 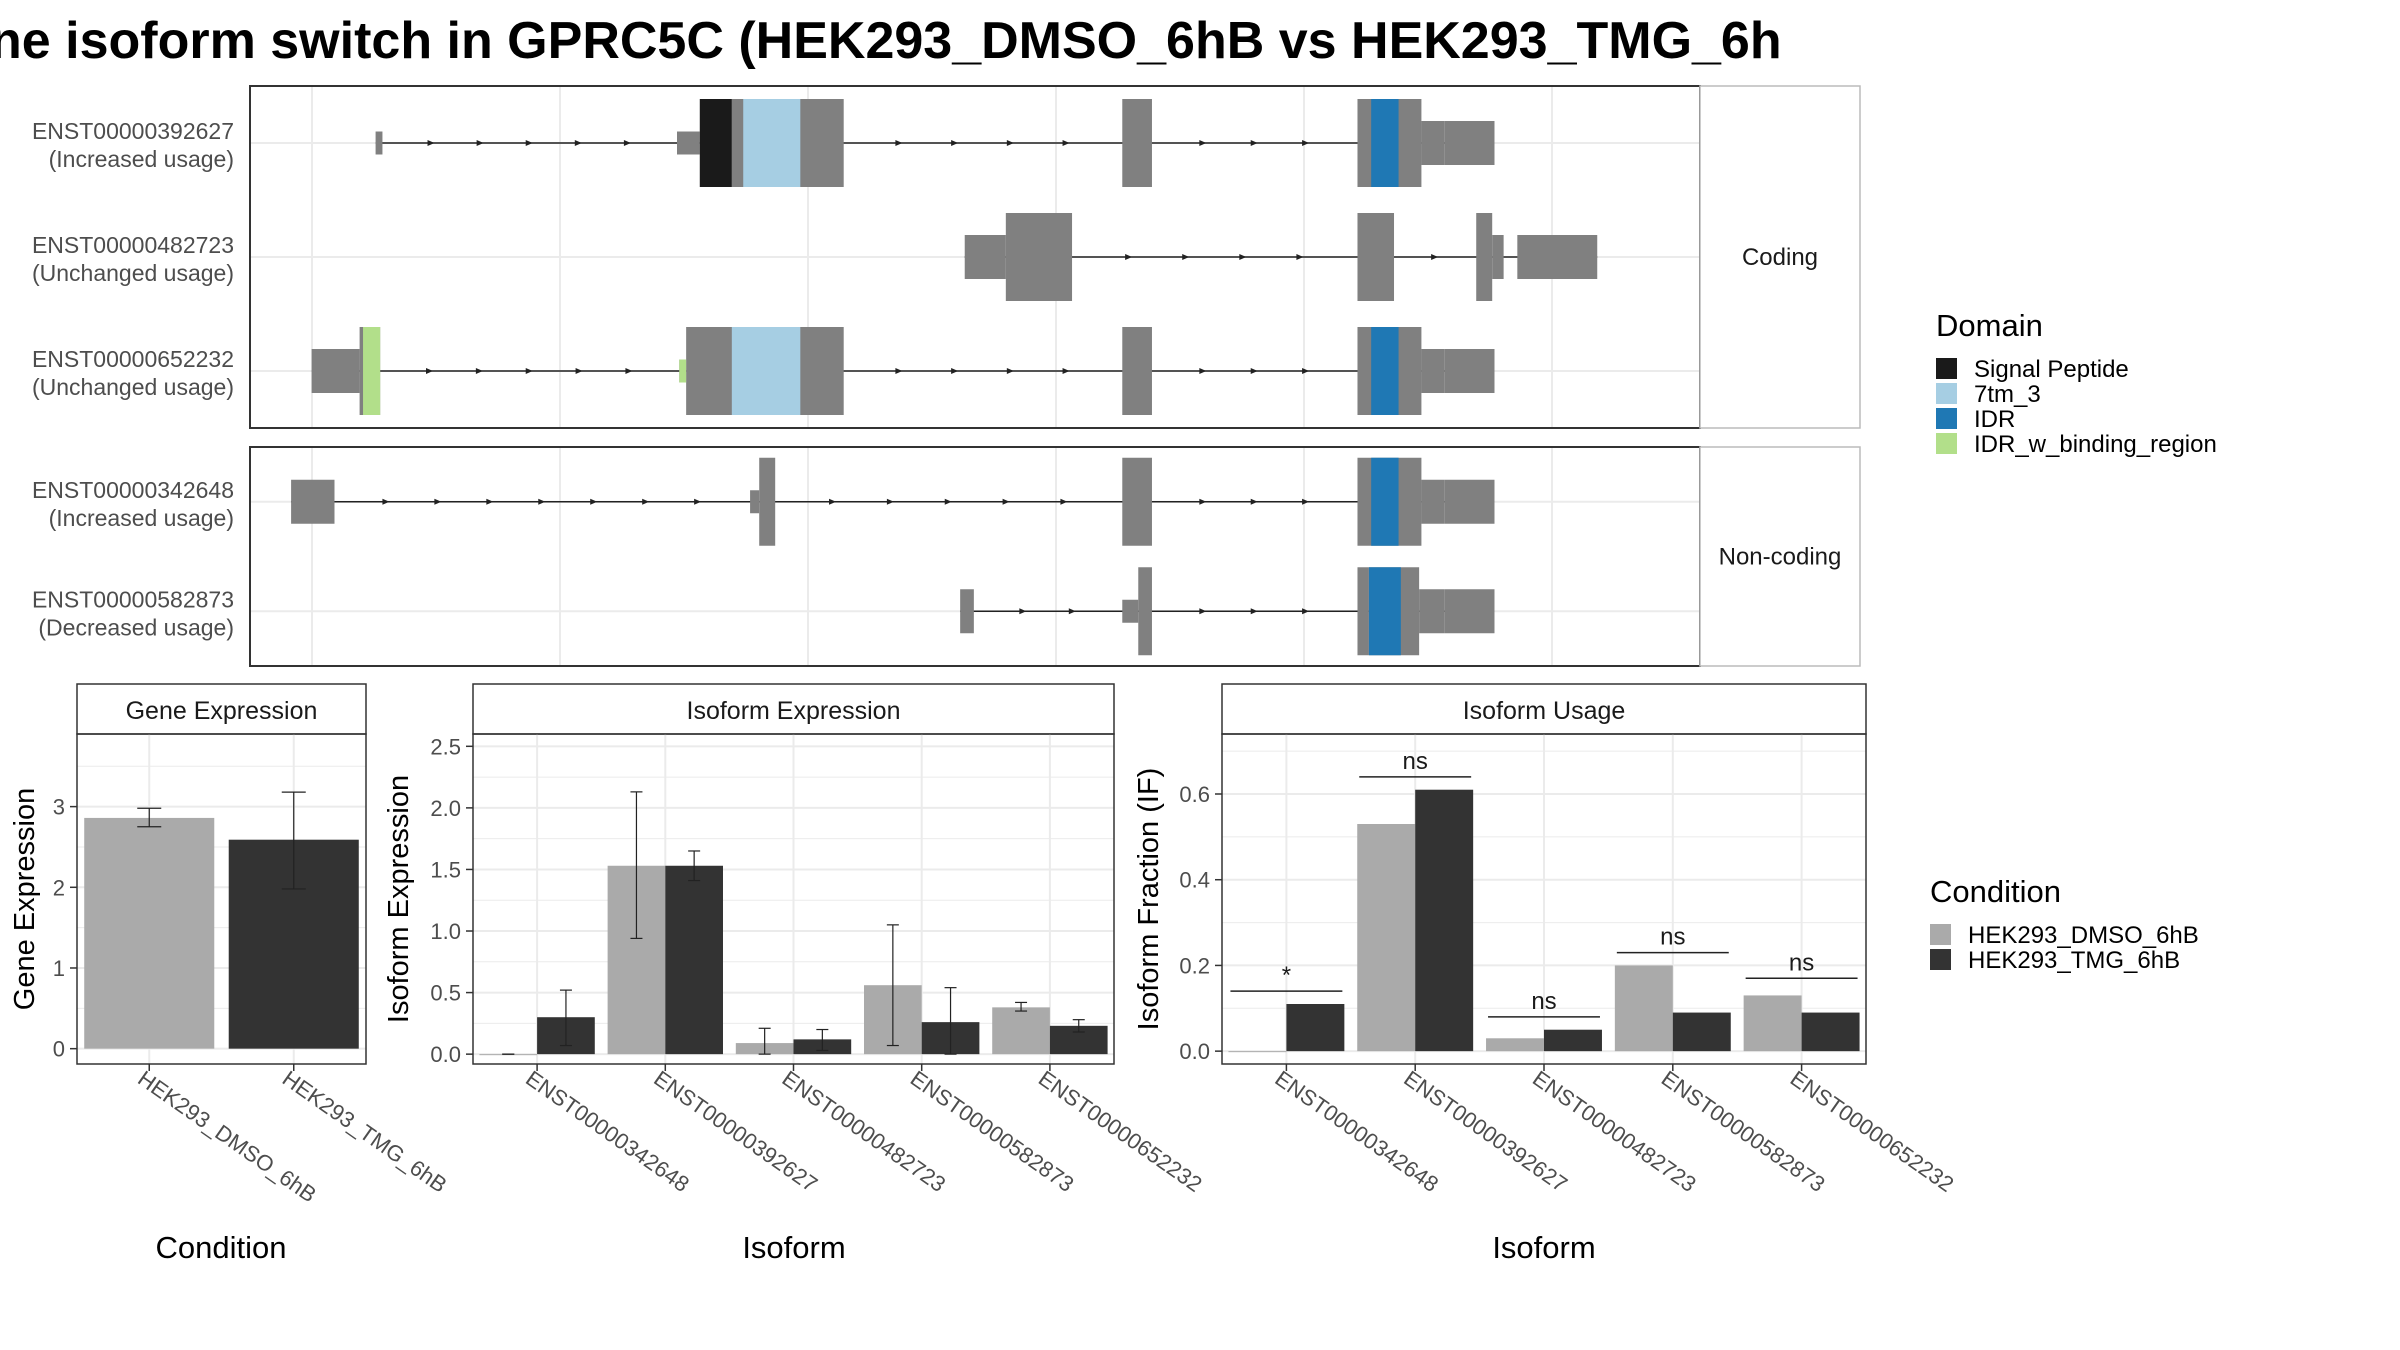 What do you see at coordinates (1194, 965) in the screenshot?
I see `y-tick-label: 0.2` at bounding box center [1194, 965].